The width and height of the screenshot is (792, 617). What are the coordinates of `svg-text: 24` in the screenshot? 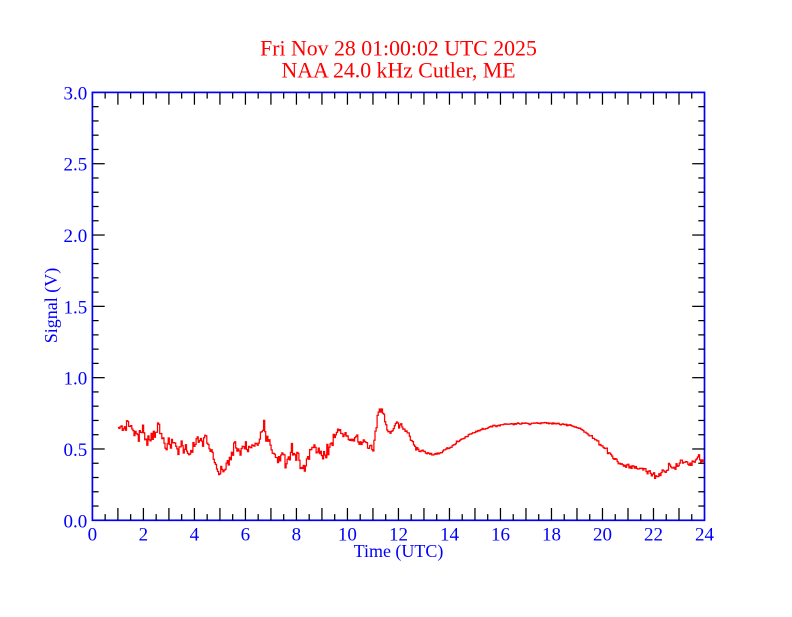 It's located at (705, 535).